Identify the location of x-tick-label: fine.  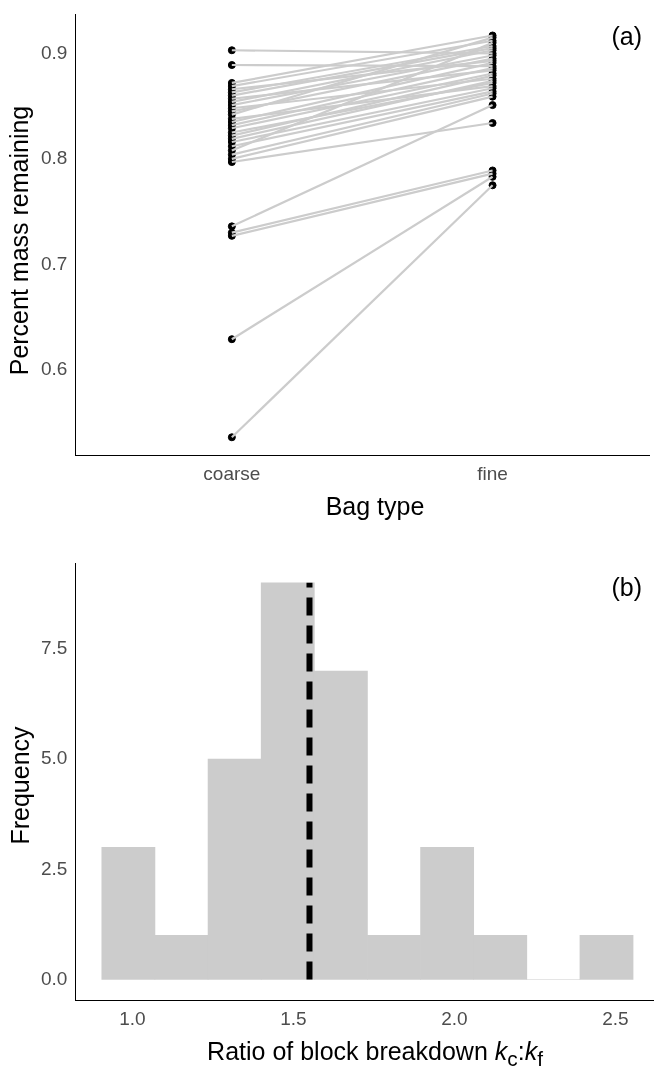
(492, 473).